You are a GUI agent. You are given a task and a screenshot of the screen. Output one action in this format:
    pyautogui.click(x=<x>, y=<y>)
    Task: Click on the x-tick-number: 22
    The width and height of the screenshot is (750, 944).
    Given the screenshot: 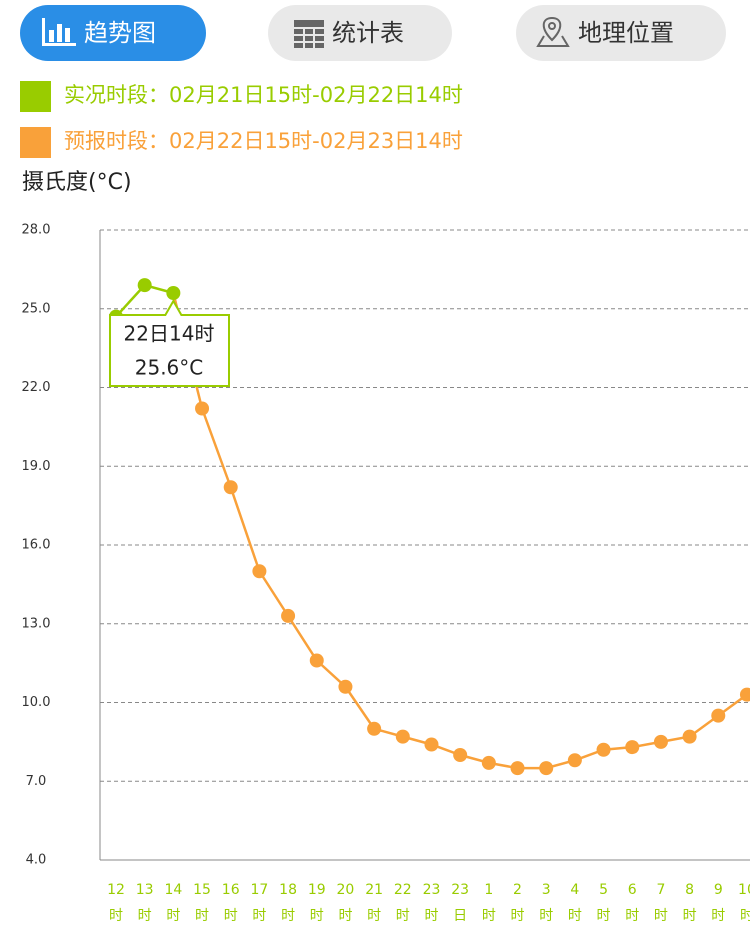 What is the action you would take?
    pyautogui.click(x=403, y=890)
    